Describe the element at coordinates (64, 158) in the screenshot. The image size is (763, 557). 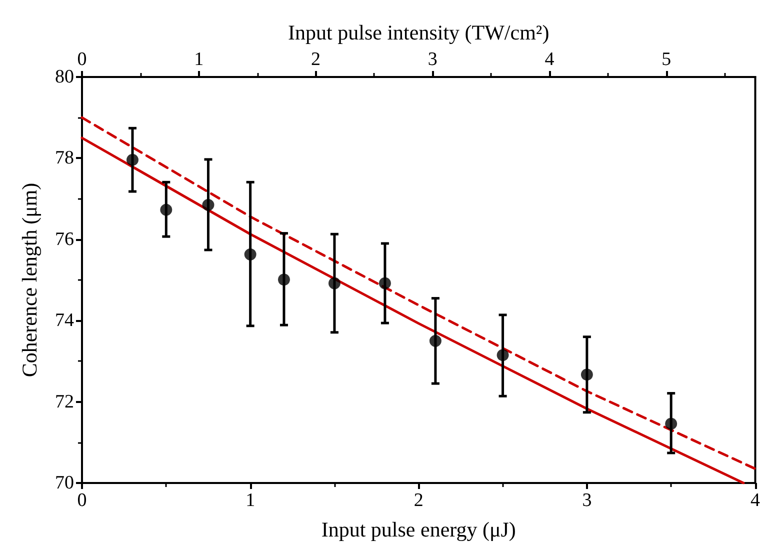
I see `y-tick-label: 78` at that location.